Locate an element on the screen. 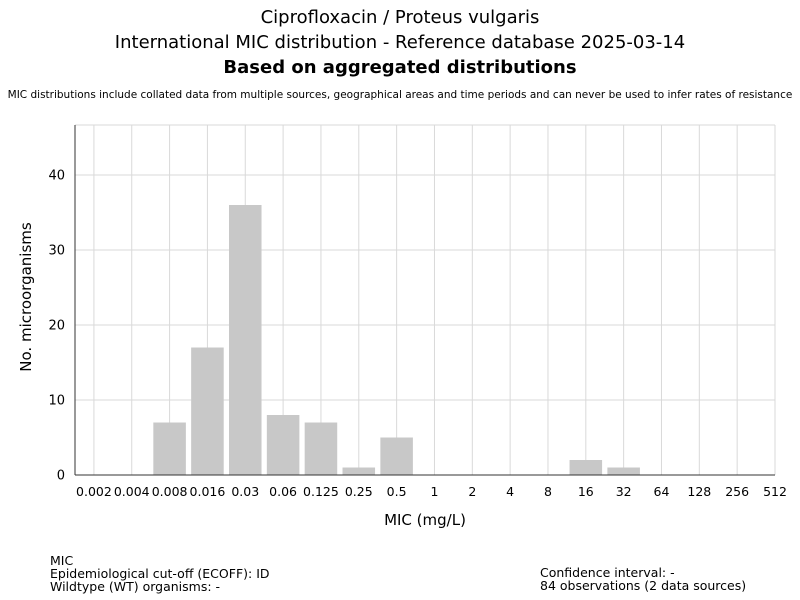 The height and width of the screenshot is (600, 800). x-tick-label: 0.5 is located at coordinates (397, 491).